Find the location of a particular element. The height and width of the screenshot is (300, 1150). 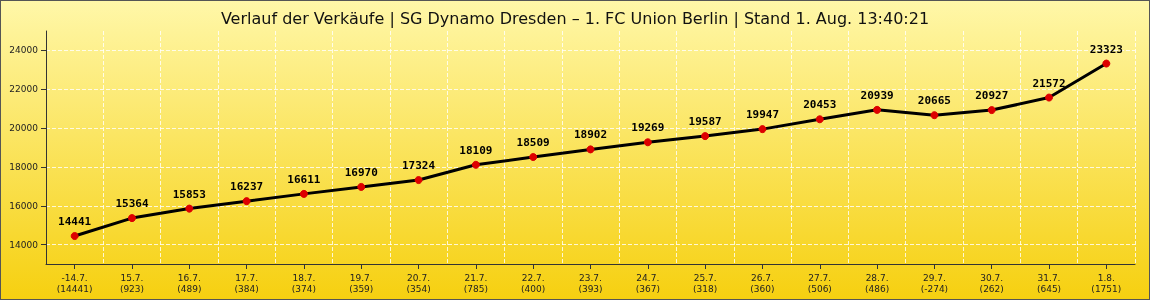

x-tick-label: 22.7. (400) is located at coordinates (533, 283).